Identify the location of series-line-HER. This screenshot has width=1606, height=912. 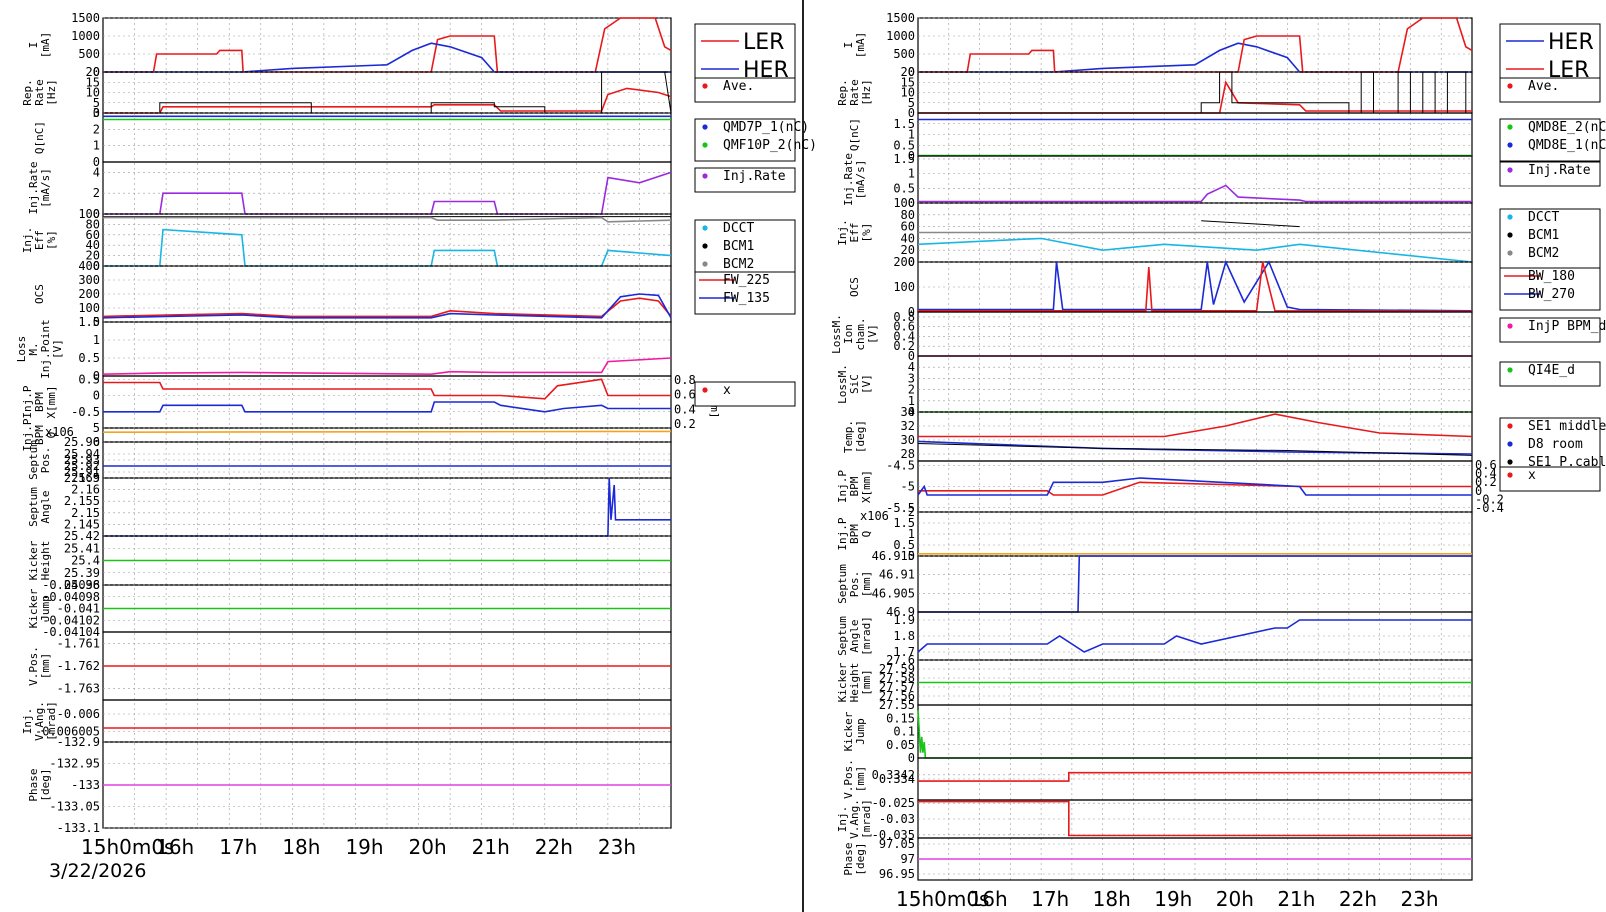
(1195, 57).